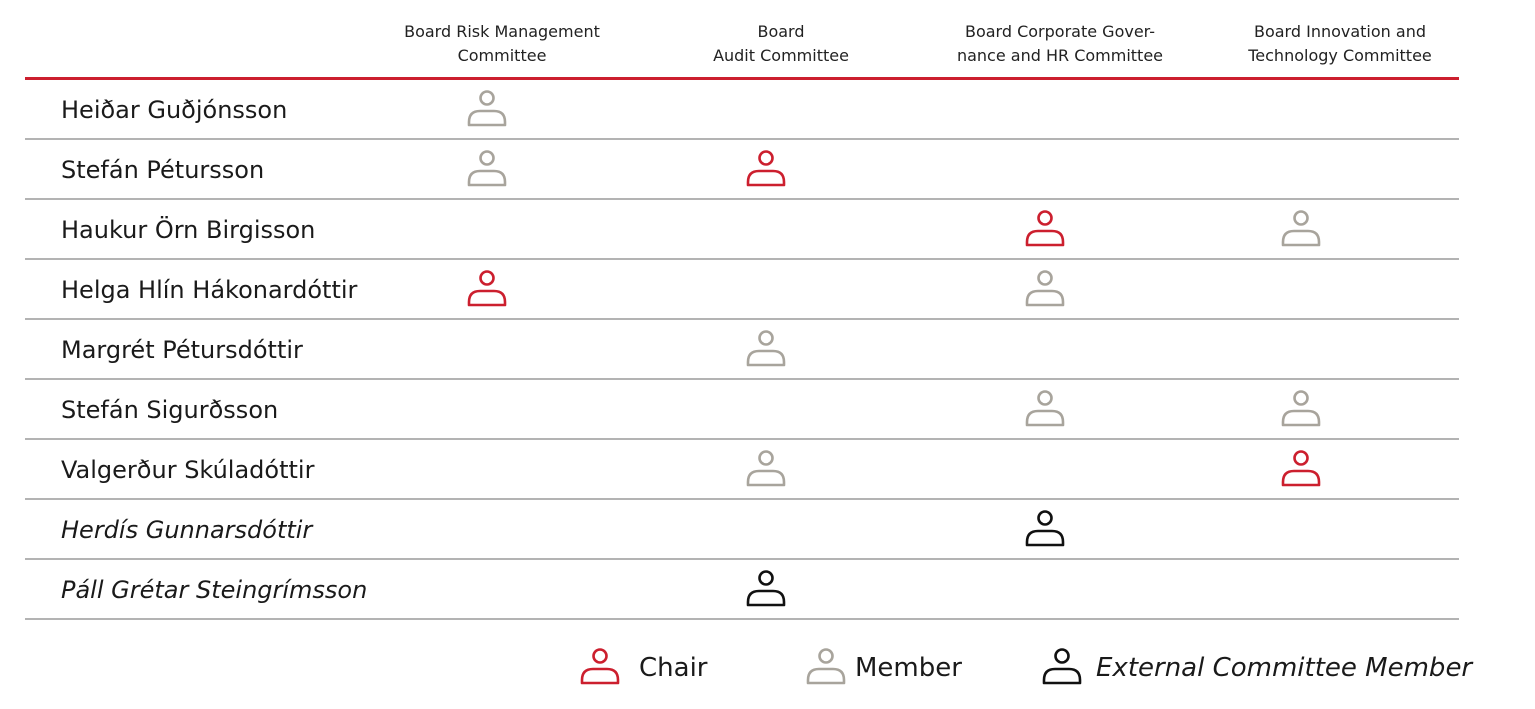  What do you see at coordinates (742, 410) in the screenshot?
I see `table-row: Stefán Sigurðsson` at bounding box center [742, 410].